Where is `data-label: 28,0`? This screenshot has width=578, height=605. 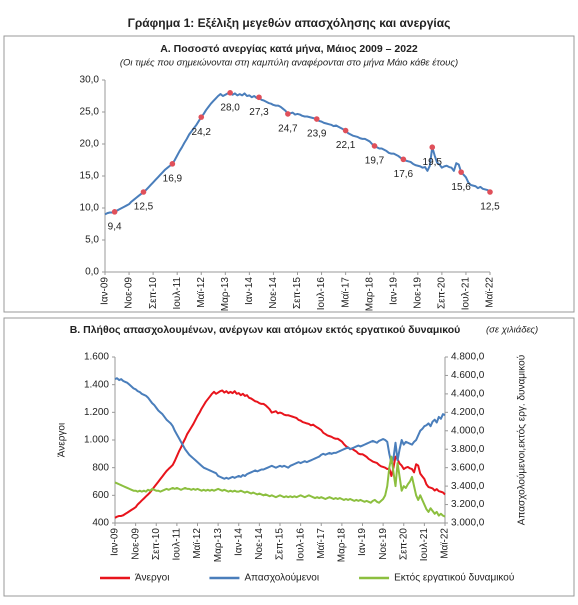 data-label: 28,0 is located at coordinates (230, 107).